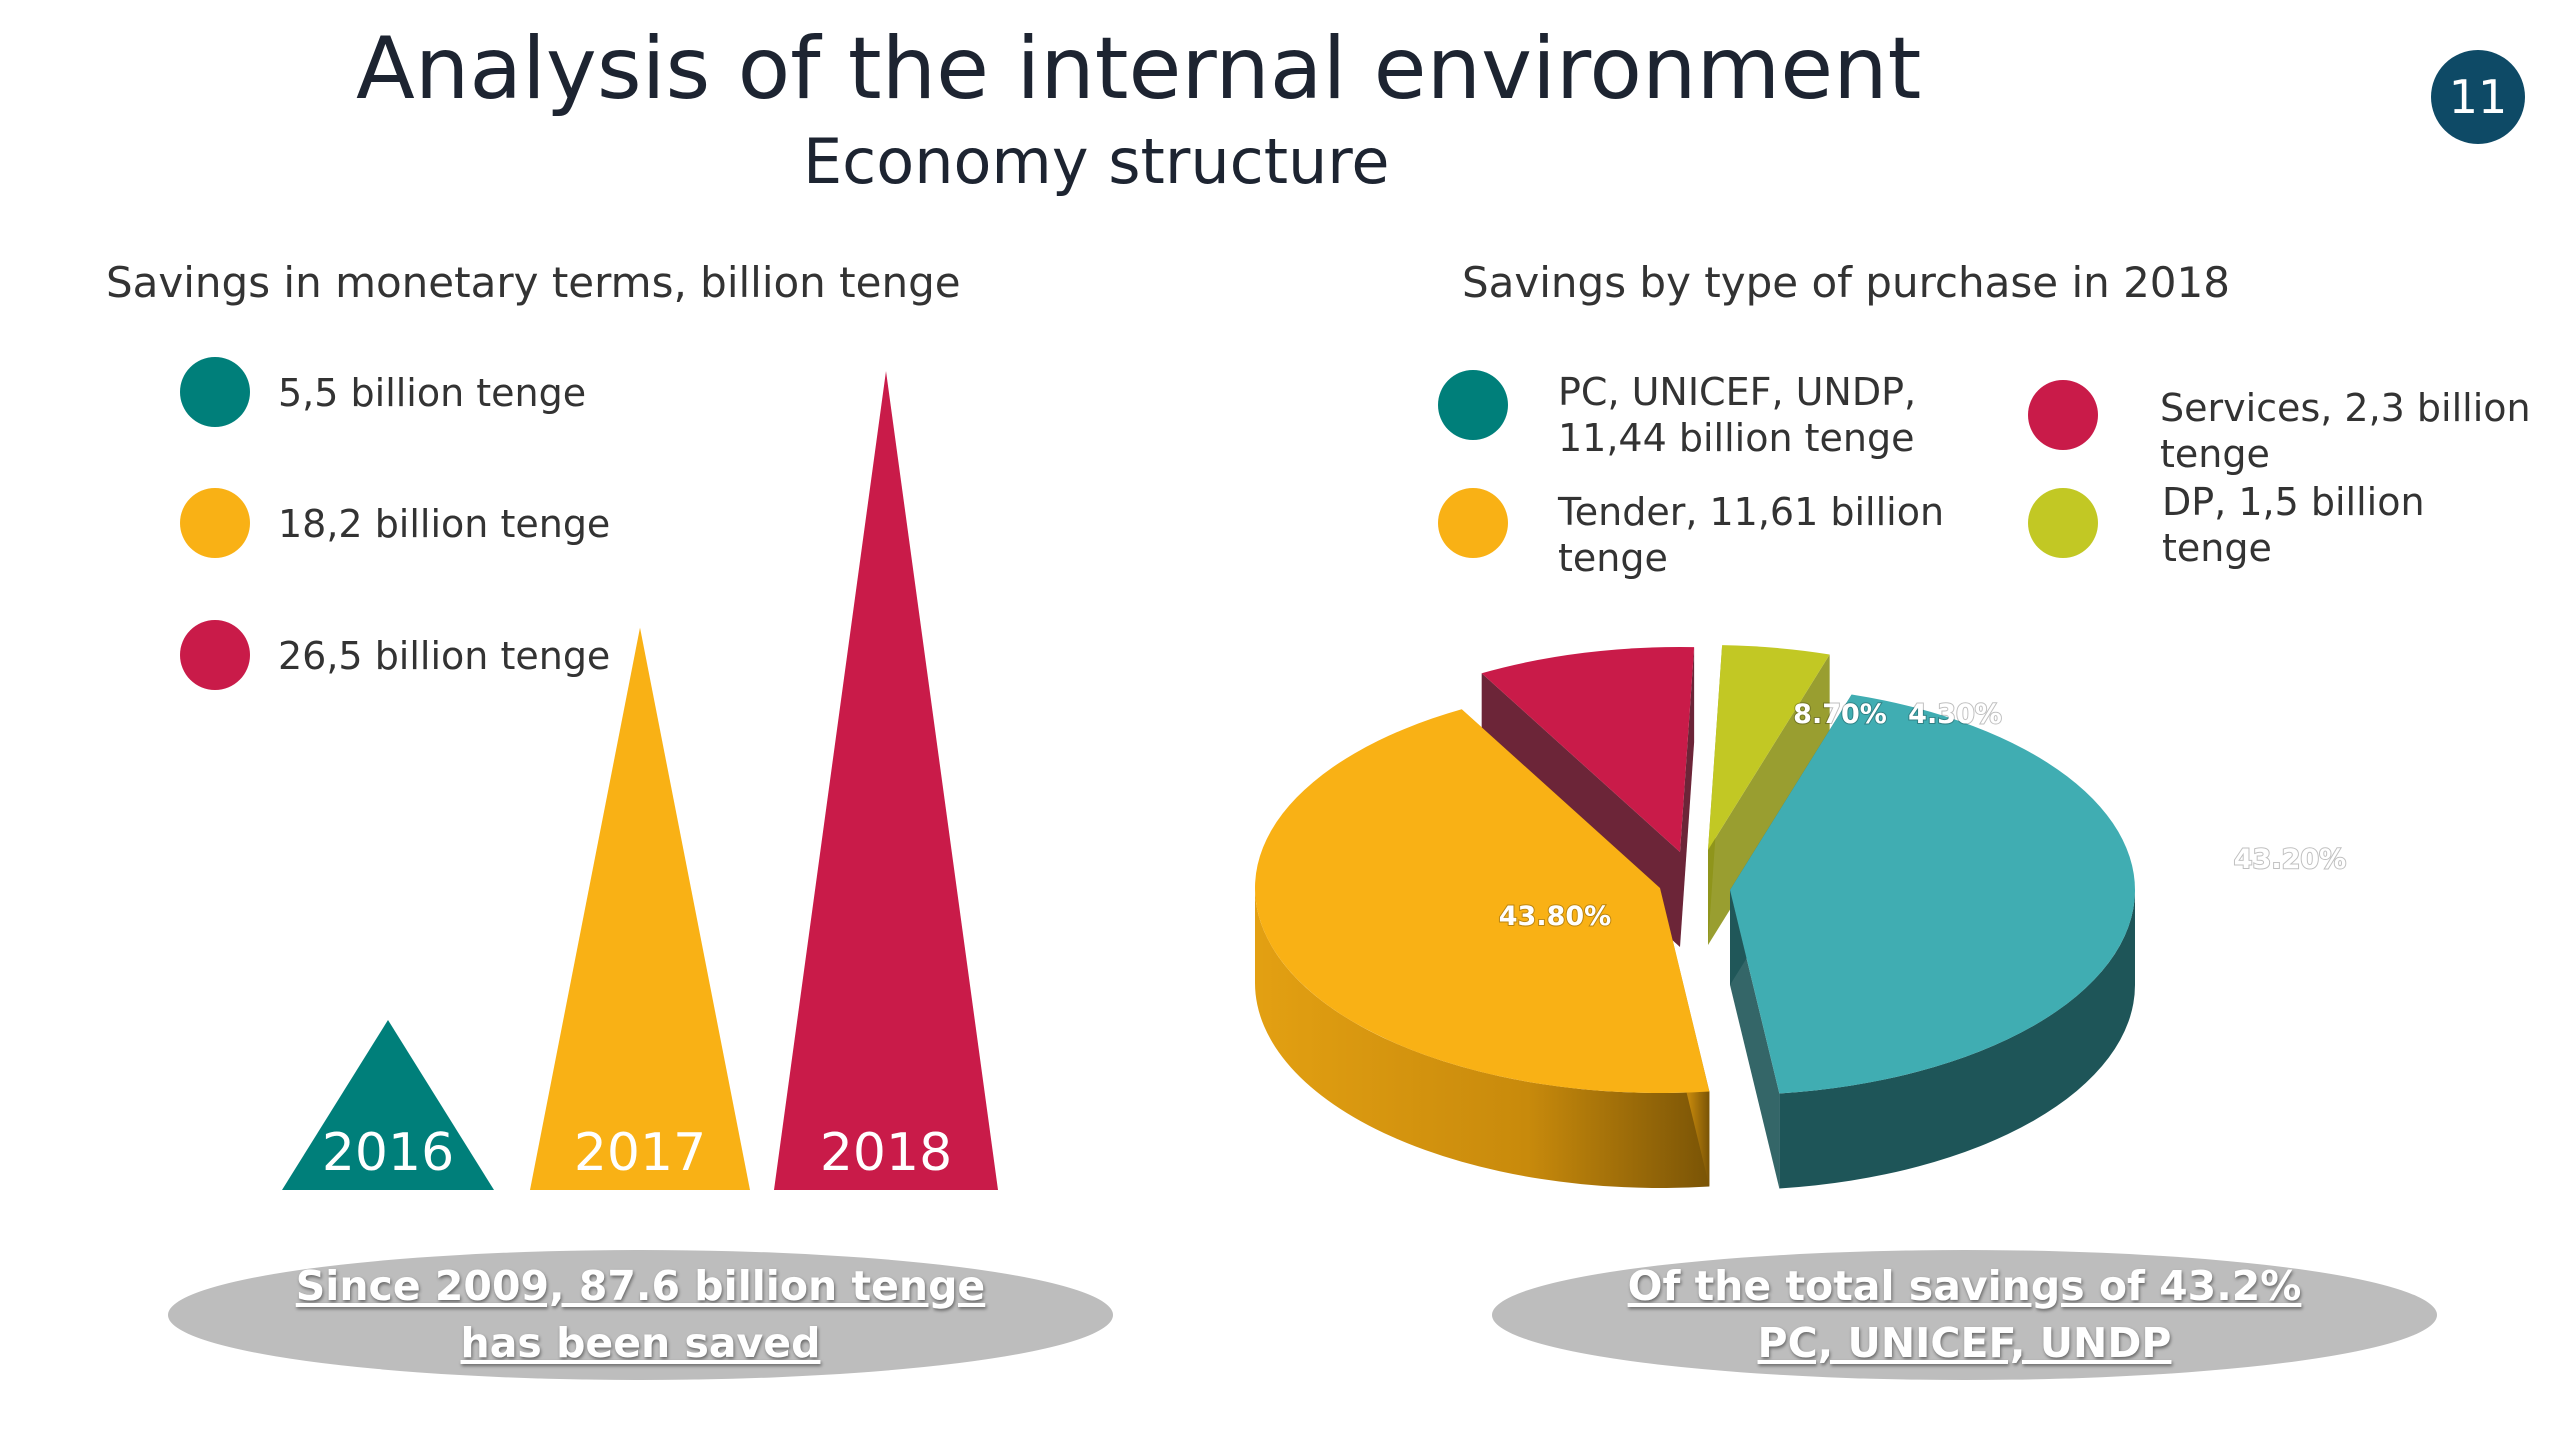 The width and height of the screenshot is (2560, 1440). I want to click on right-chart-title: Savings by type of purchase in 2018, so click(1846, 282).